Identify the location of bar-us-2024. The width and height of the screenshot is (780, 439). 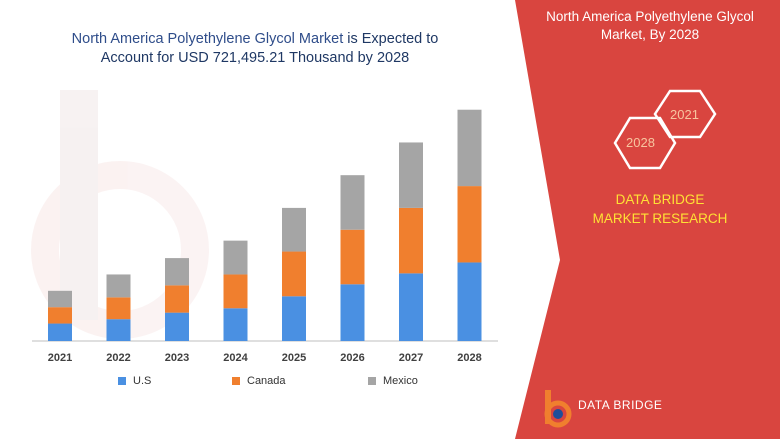
(235, 324).